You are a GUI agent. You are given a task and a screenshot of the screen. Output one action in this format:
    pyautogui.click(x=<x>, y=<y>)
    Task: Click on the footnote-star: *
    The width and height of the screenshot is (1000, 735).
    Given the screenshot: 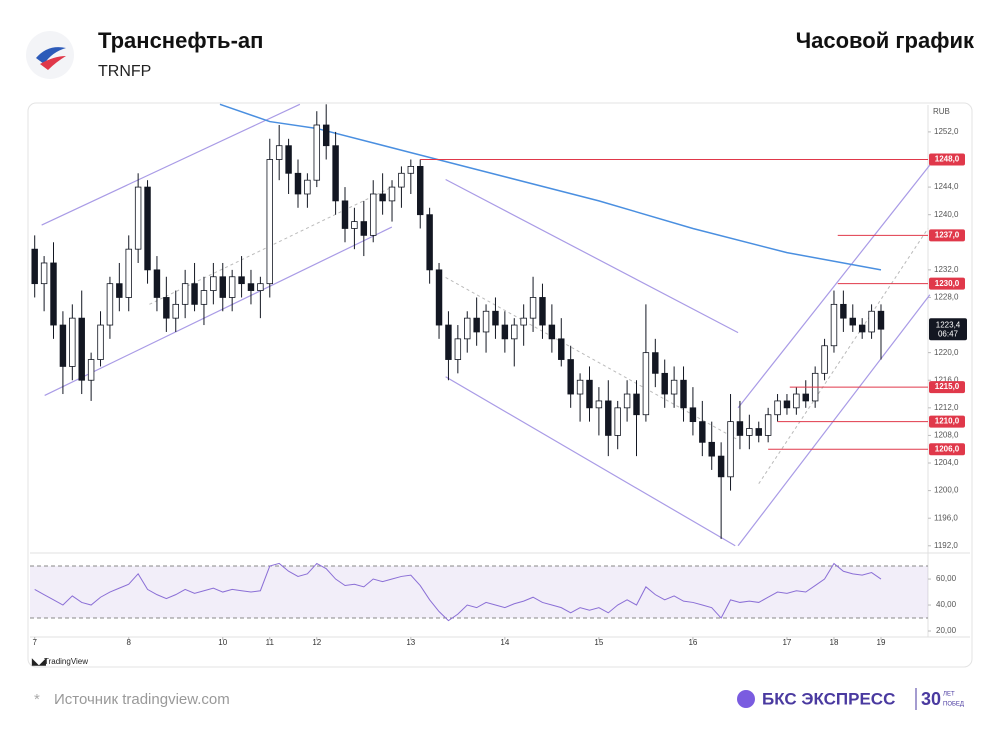 What is the action you would take?
    pyautogui.click(x=37, y=699)
    